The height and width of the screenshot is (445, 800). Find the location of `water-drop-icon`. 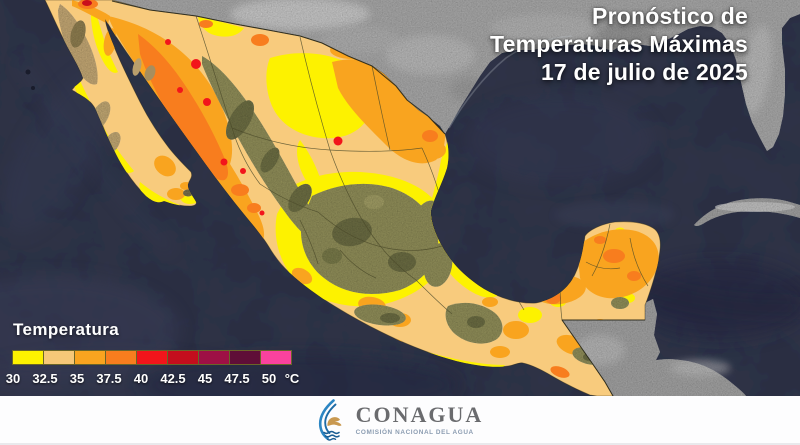

water-drop-icon is located at coordinates (330, 419).